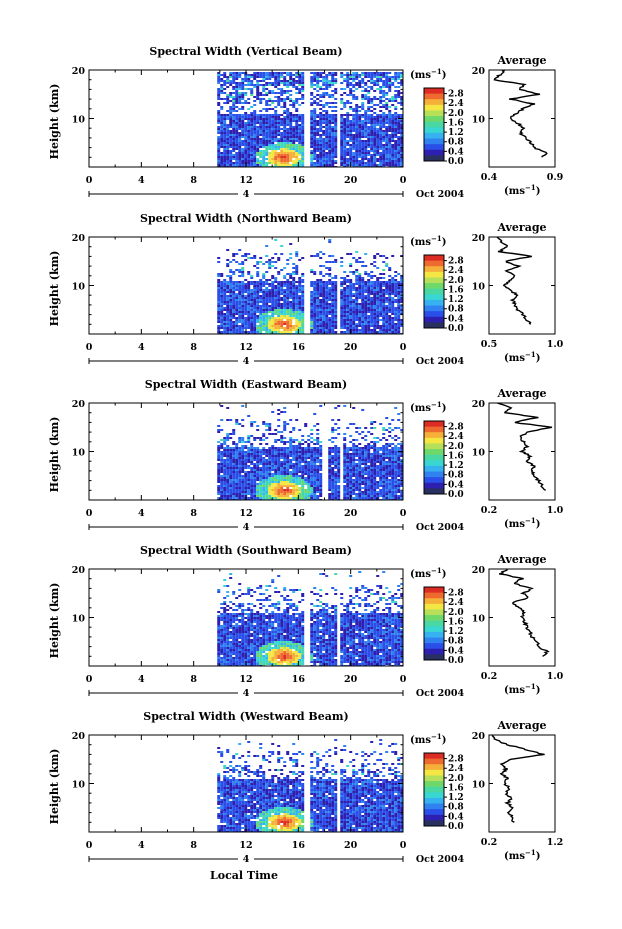 The width and height of the screenshot is (622, 929). I want to click on colorbar-tick-label: 2.8, so click(456, 95).